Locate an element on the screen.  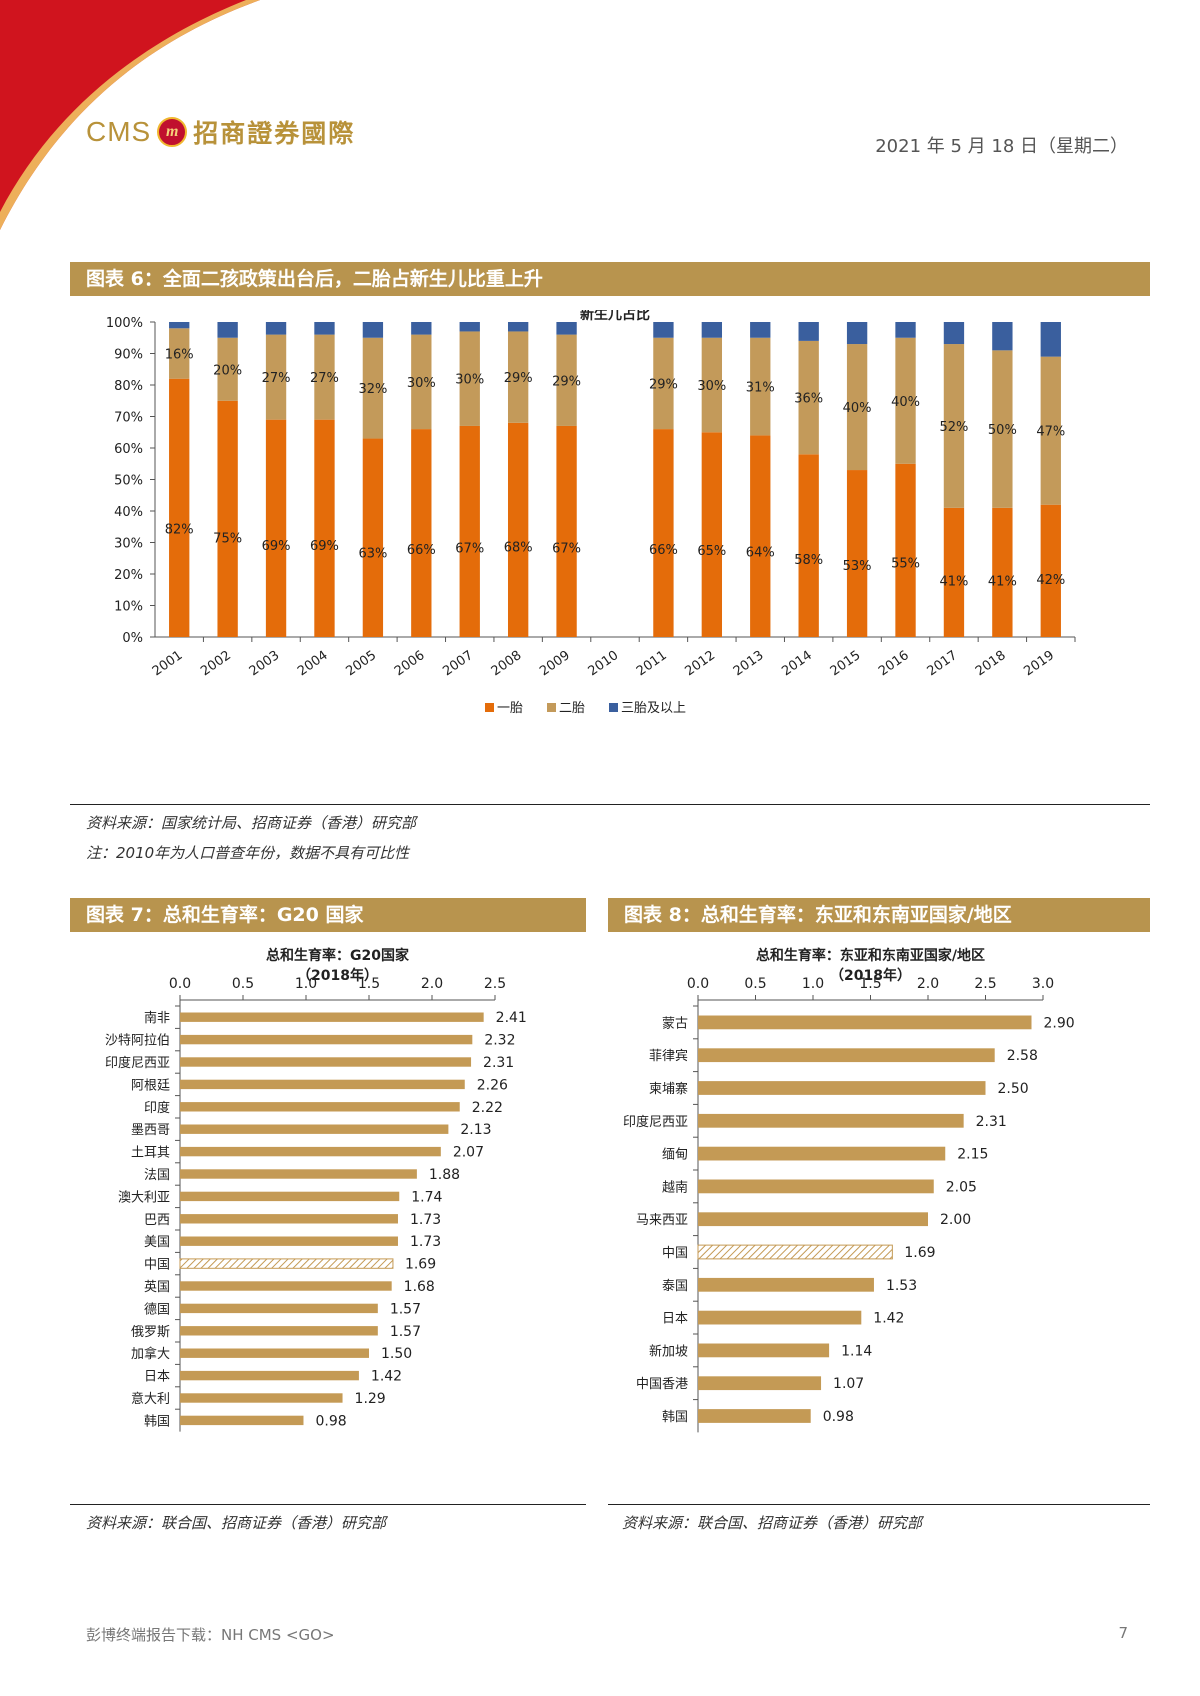
fig6-xtick-label: 2008 is located at coordinates (507, 663).